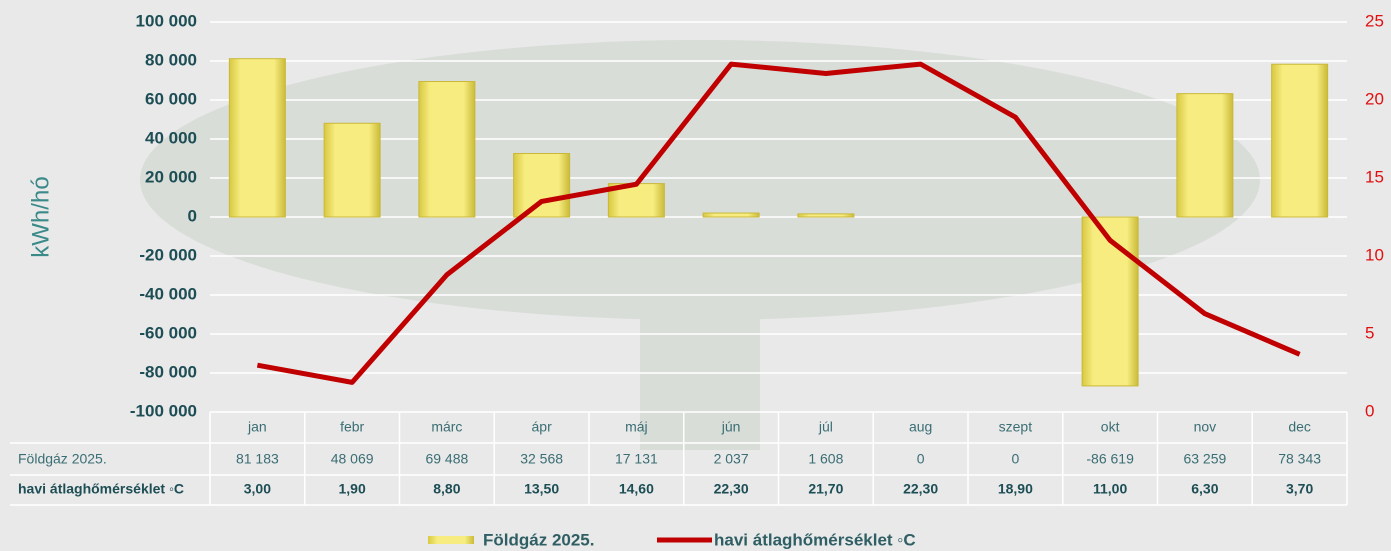 Image resolution: width=1391 pixels, height=551 pixels. I want to click on x-tick-label: máj, so click(636, 427).